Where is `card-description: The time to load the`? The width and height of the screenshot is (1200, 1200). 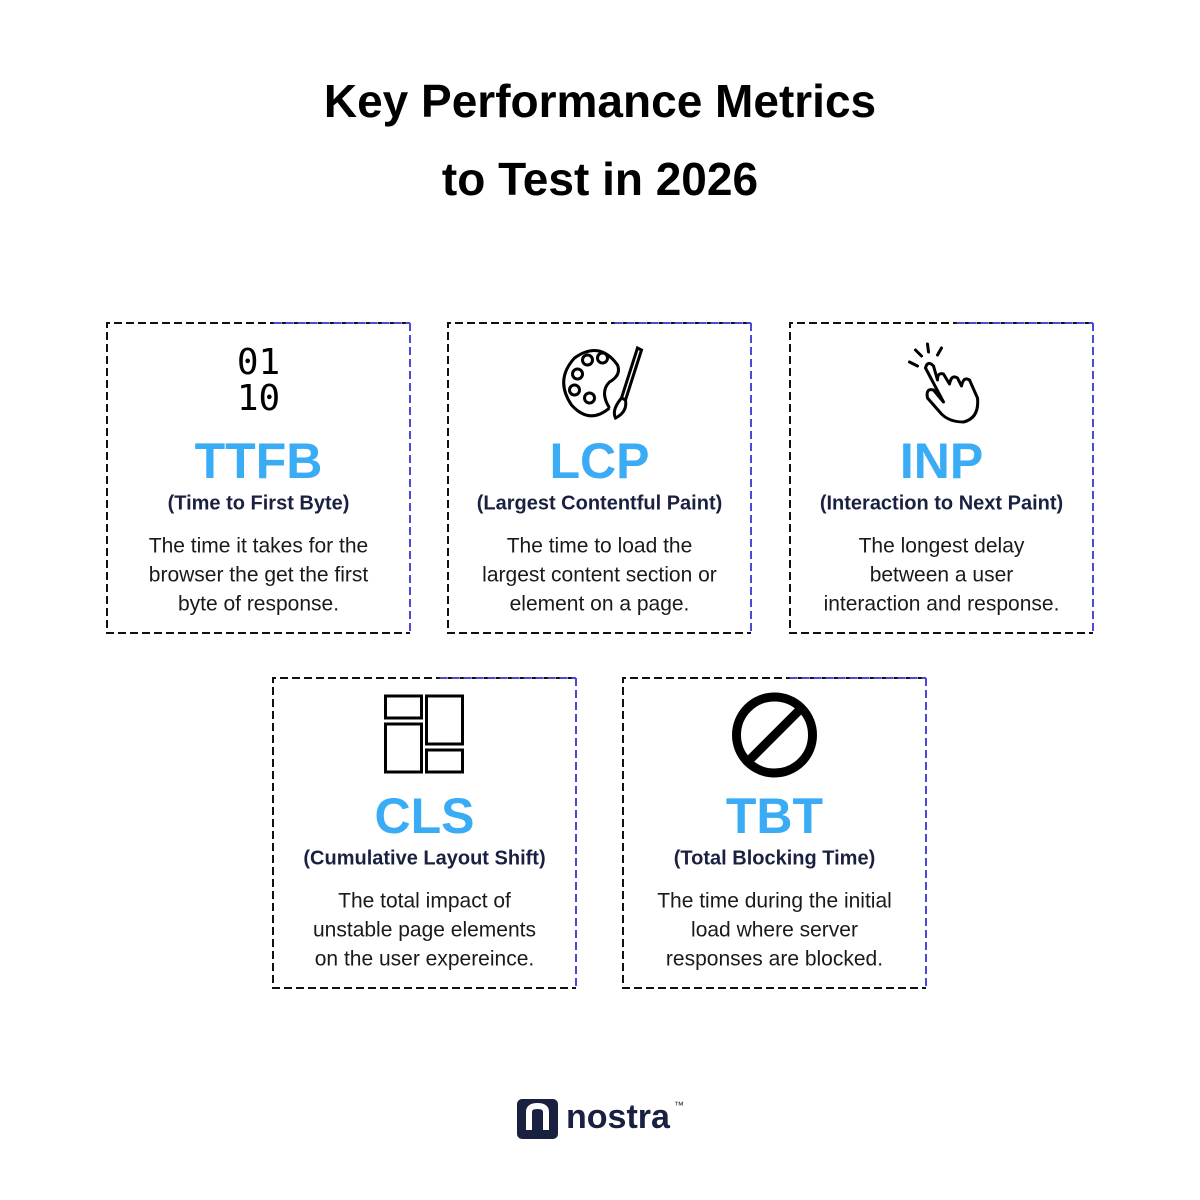 card-description: The time to load the is located at coordinates (600, 546).